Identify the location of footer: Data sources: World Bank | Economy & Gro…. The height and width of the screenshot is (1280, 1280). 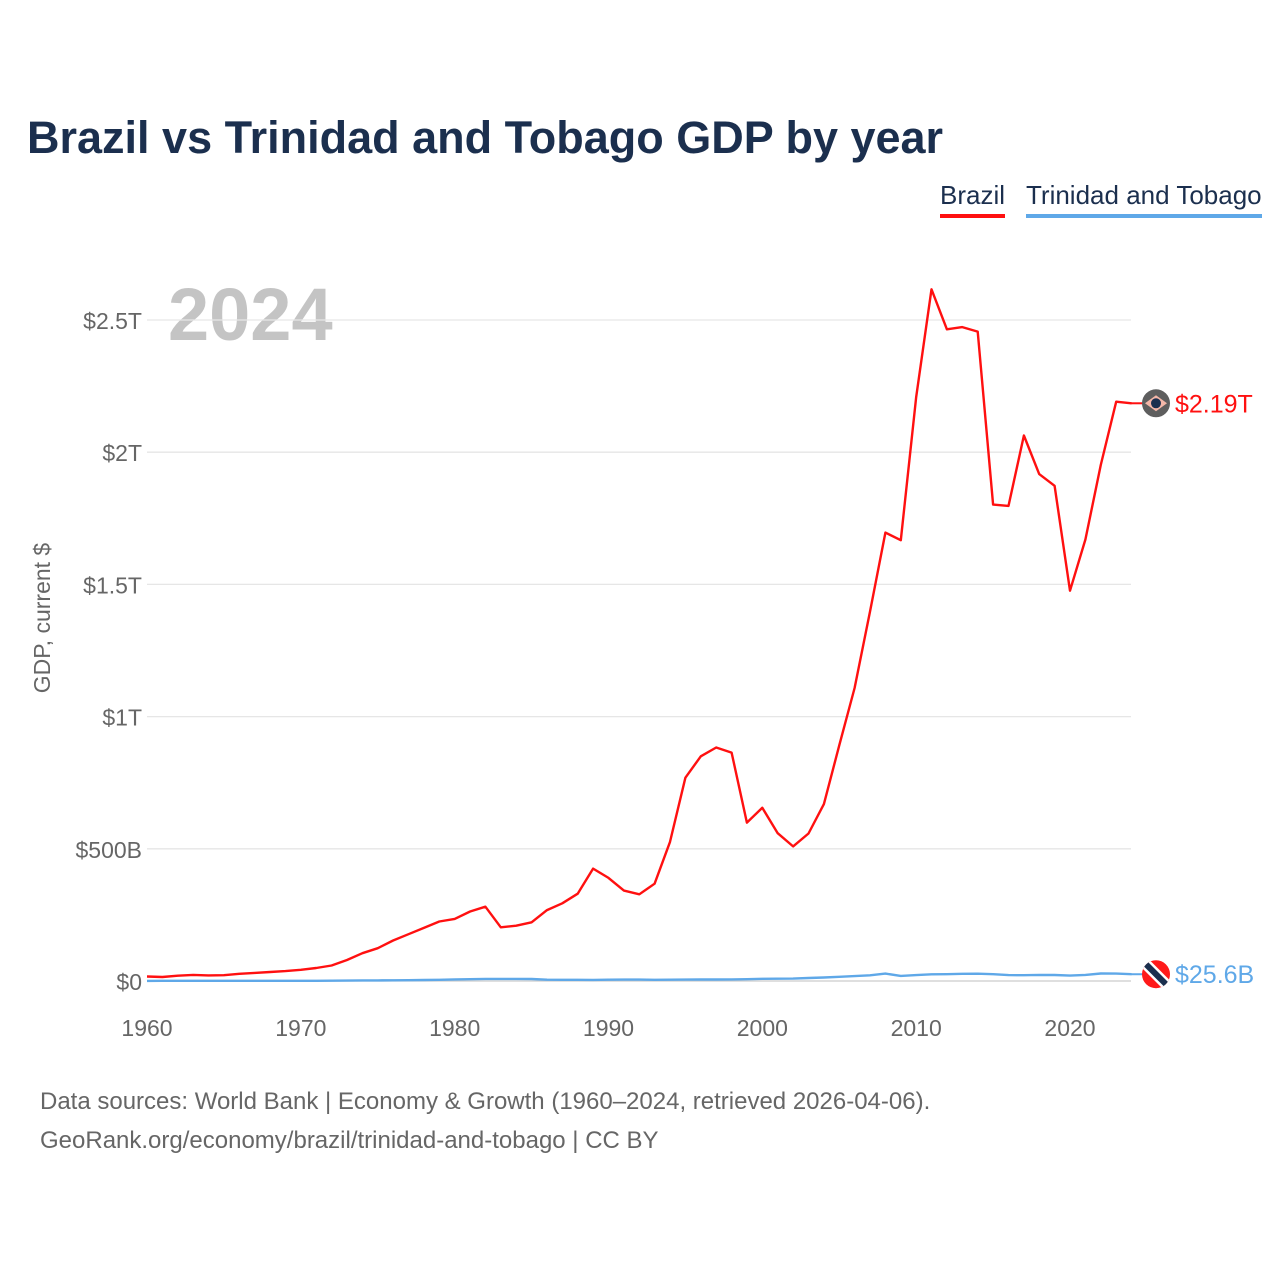
(485, 1121).